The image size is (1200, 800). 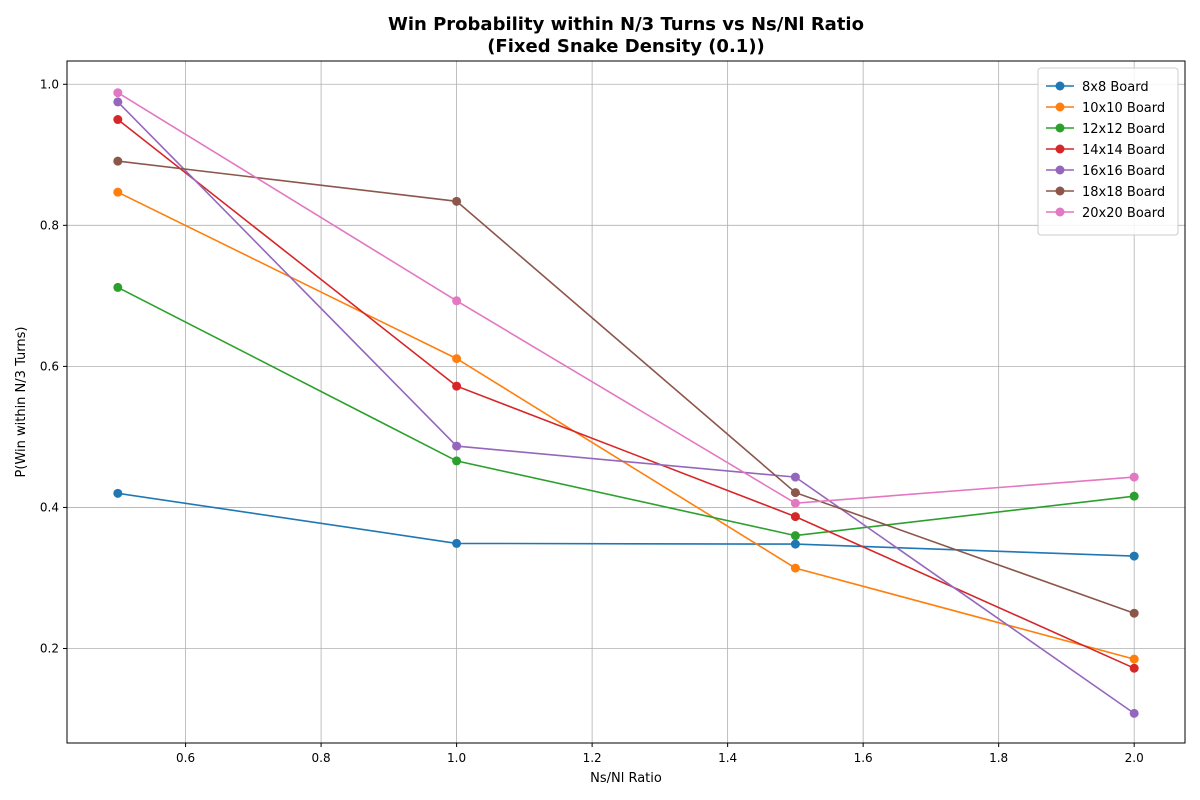 I want to click on legend-item: 16x16 Board, so click(x=1105, y=171).